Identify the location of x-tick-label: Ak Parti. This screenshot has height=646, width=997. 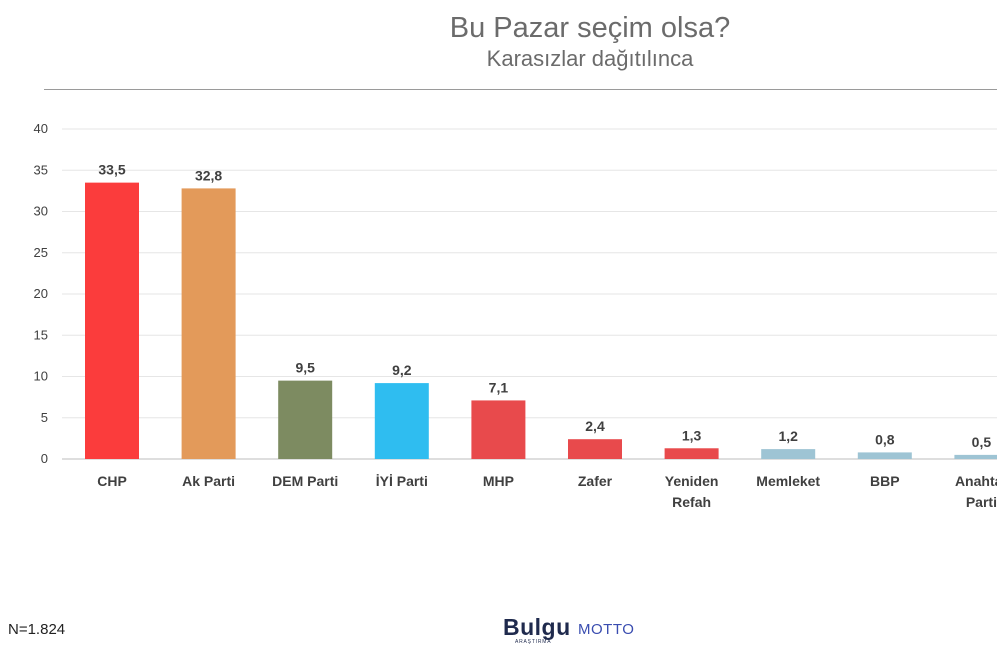
(208, 481).